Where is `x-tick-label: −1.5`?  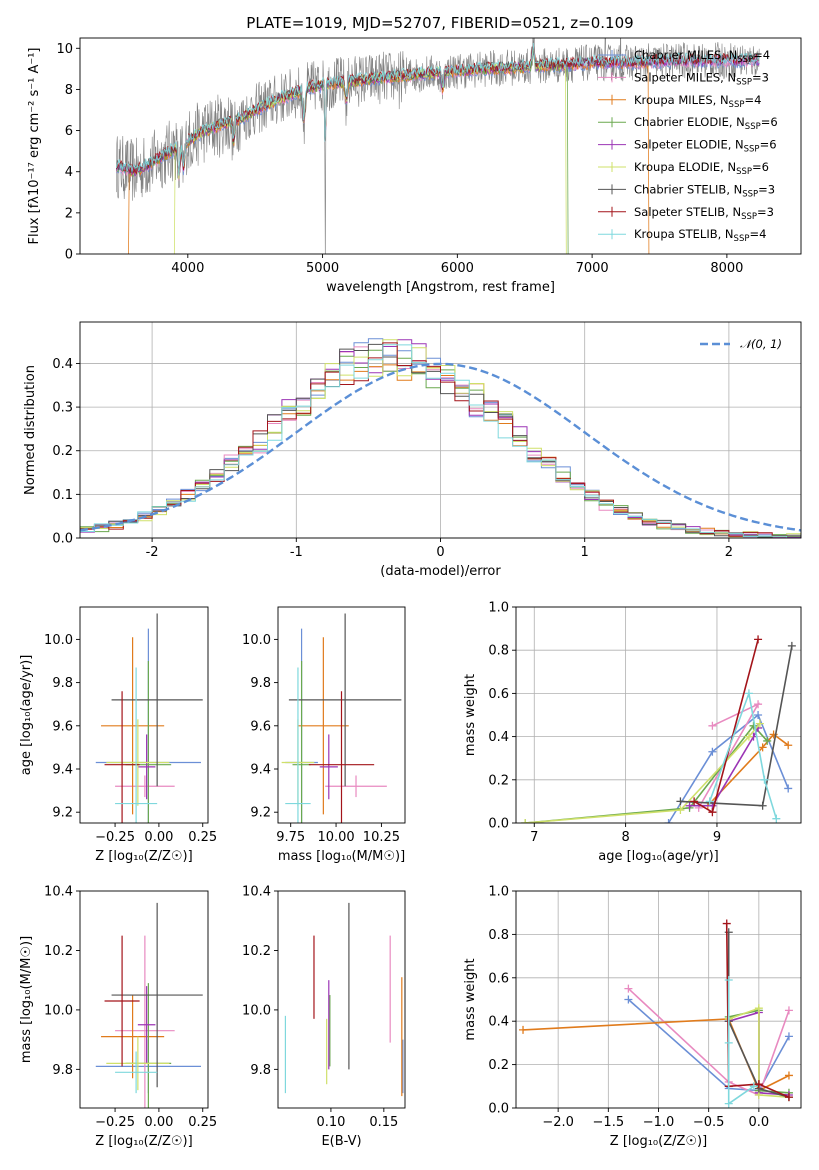 x-tick-label: −1.5 is located at coordinates (609, 1122).